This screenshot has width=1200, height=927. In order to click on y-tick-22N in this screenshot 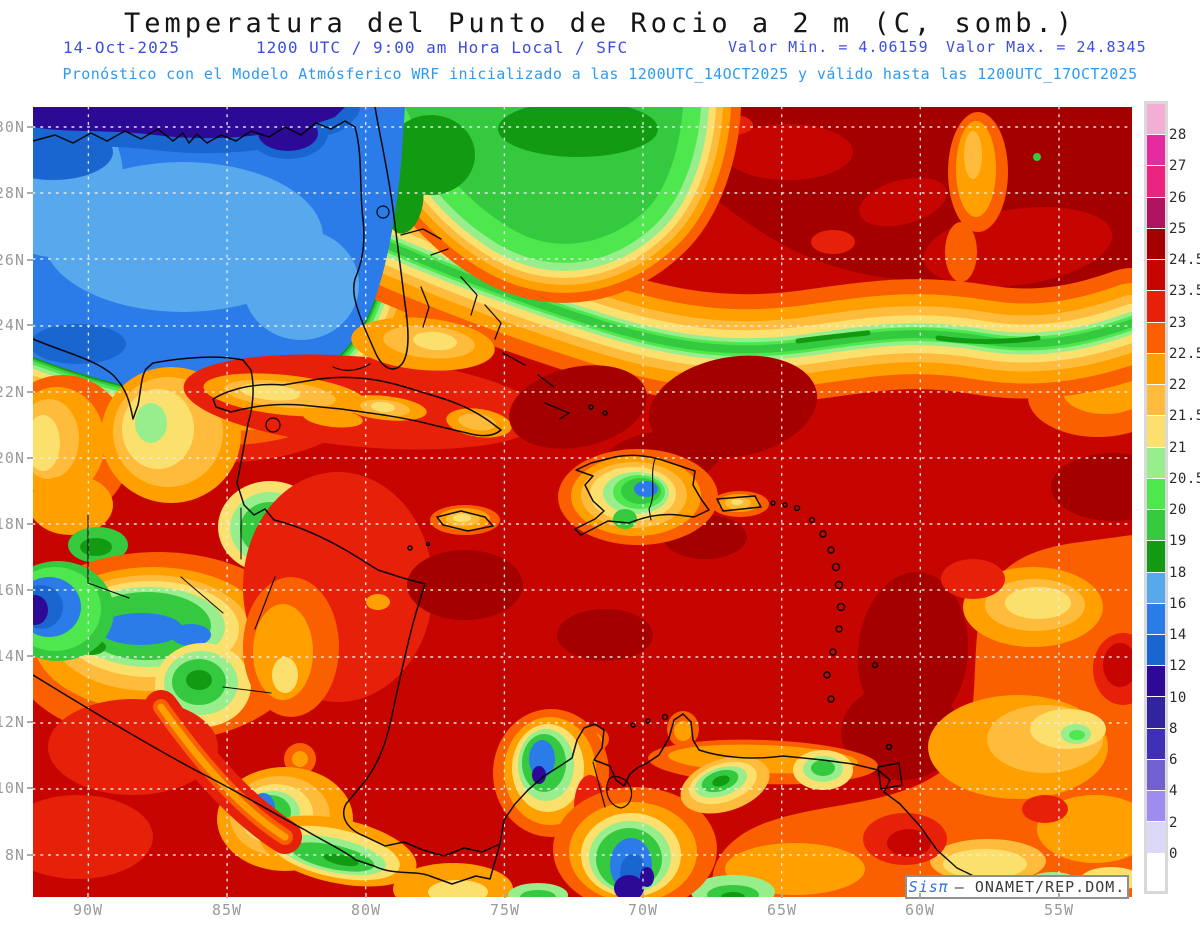, I will do `click(30, 392)`.